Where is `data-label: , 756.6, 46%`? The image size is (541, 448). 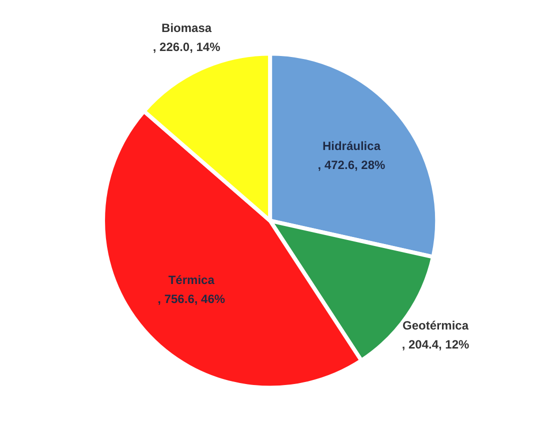
data-label: , 756.6, 46% is located at coordinates (192, 299).